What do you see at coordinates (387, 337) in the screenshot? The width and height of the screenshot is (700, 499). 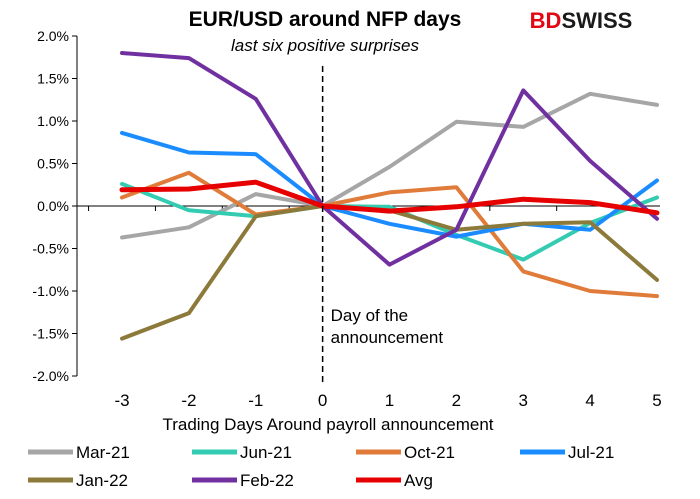 I see `annotation-text: announcement` at bounding box center [387, 337].